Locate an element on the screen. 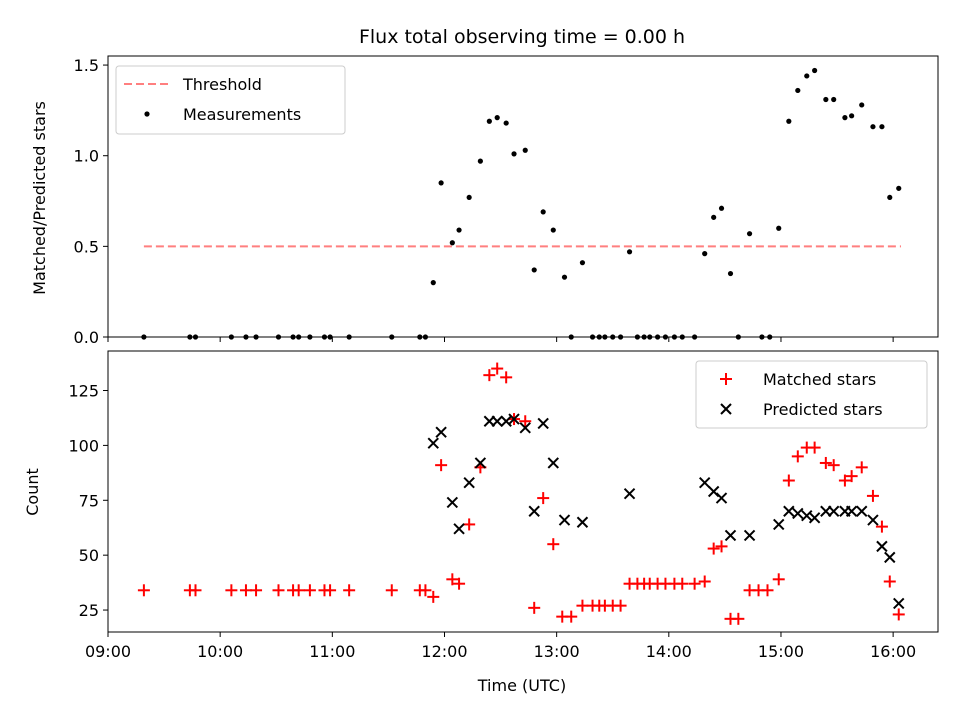 The image size is (960, 724). y-tick-label-1-4: 125 is located at coordinates (83, 391).